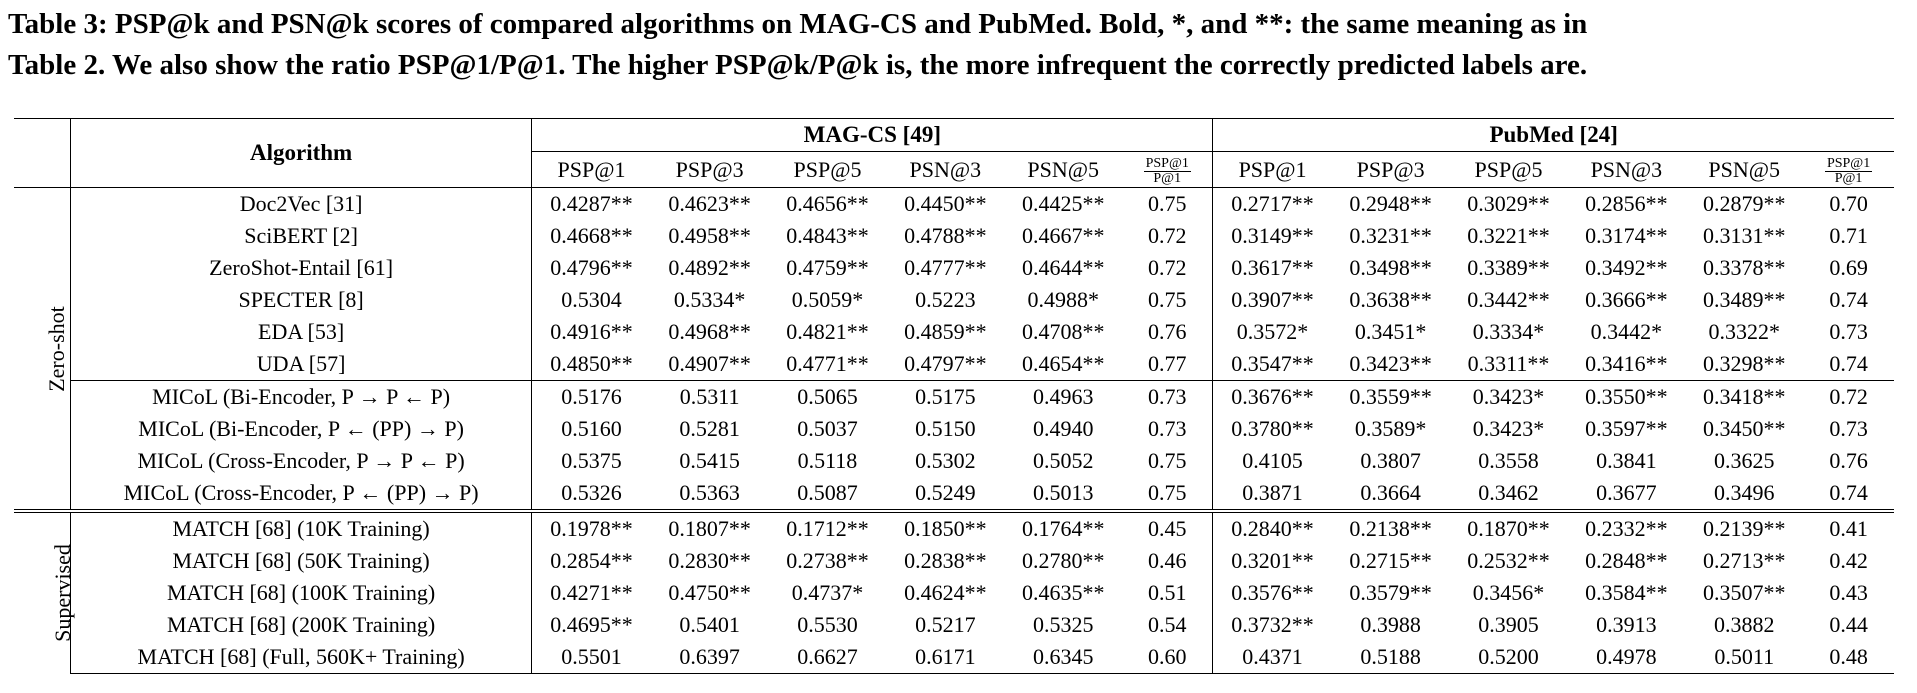 Image resolution: width=1917 pixels, height=693 pixels. What do you see at coordinates (1168, 236) in the screenshot?
I see `ratio-cell-mag: 0.72` at bounding box center [1168, 236].